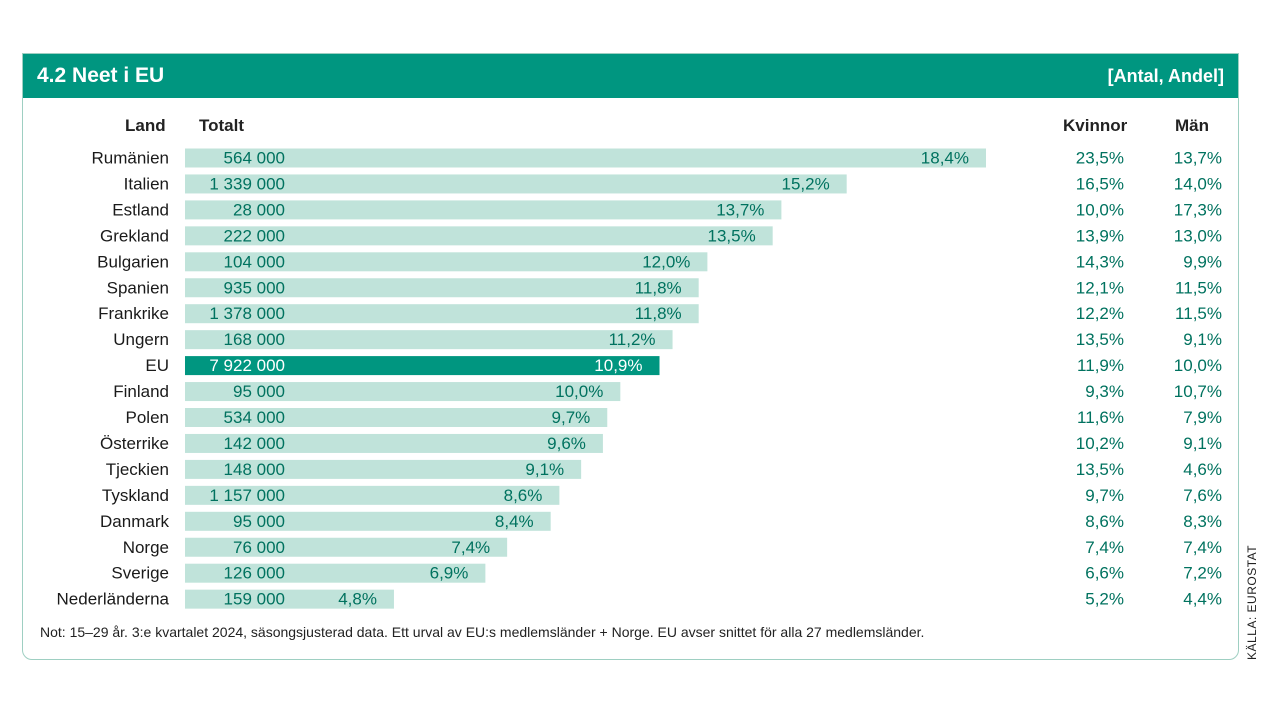 The height and width of the screenshot is (720, 1280). What do you see at coordinates (1198, 183) in the screenshot?
I see `man-value: 14,0%` at bounding box center [1198, 183].